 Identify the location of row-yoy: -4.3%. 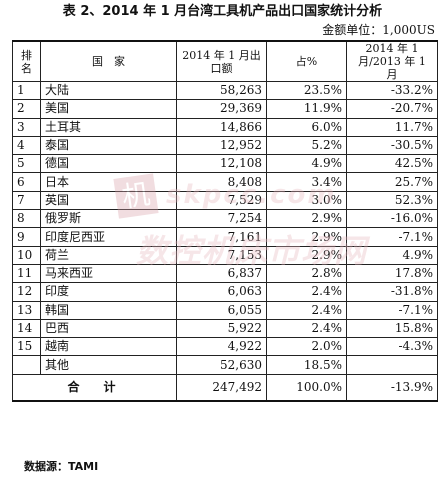
(392, 347).